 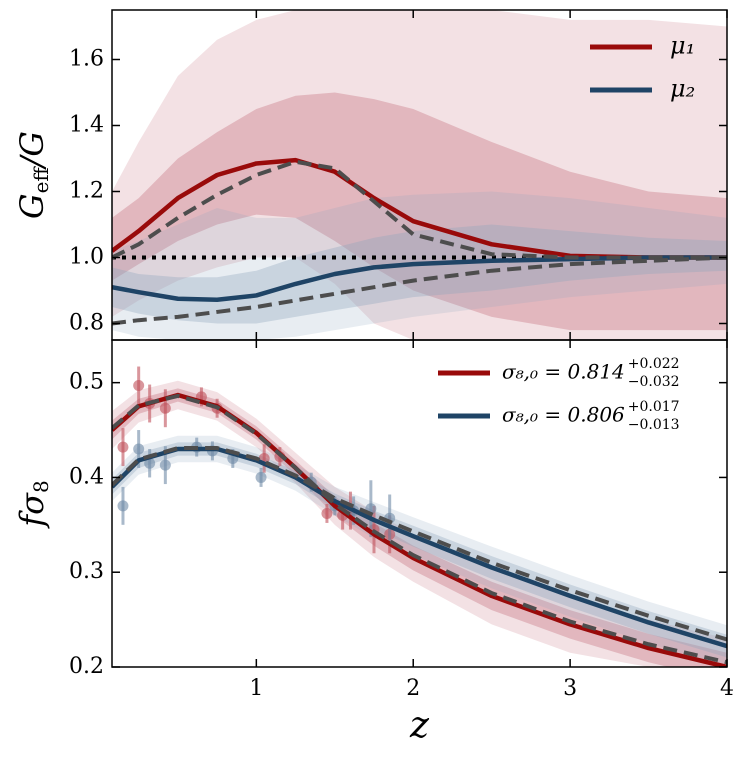 I want to click on x-tick-label: 4, so click(x=727, y=688).